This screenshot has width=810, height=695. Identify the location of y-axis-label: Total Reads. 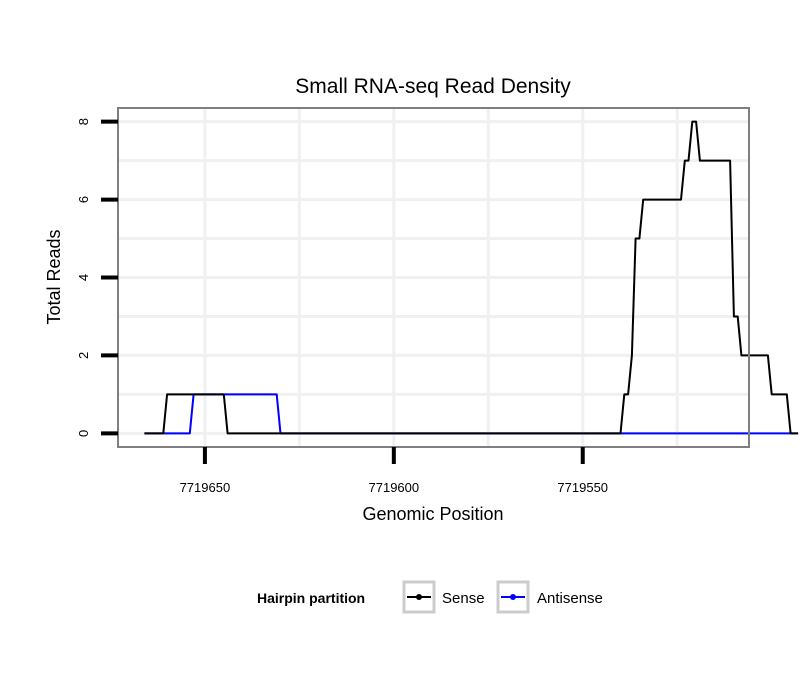
(54, 276).